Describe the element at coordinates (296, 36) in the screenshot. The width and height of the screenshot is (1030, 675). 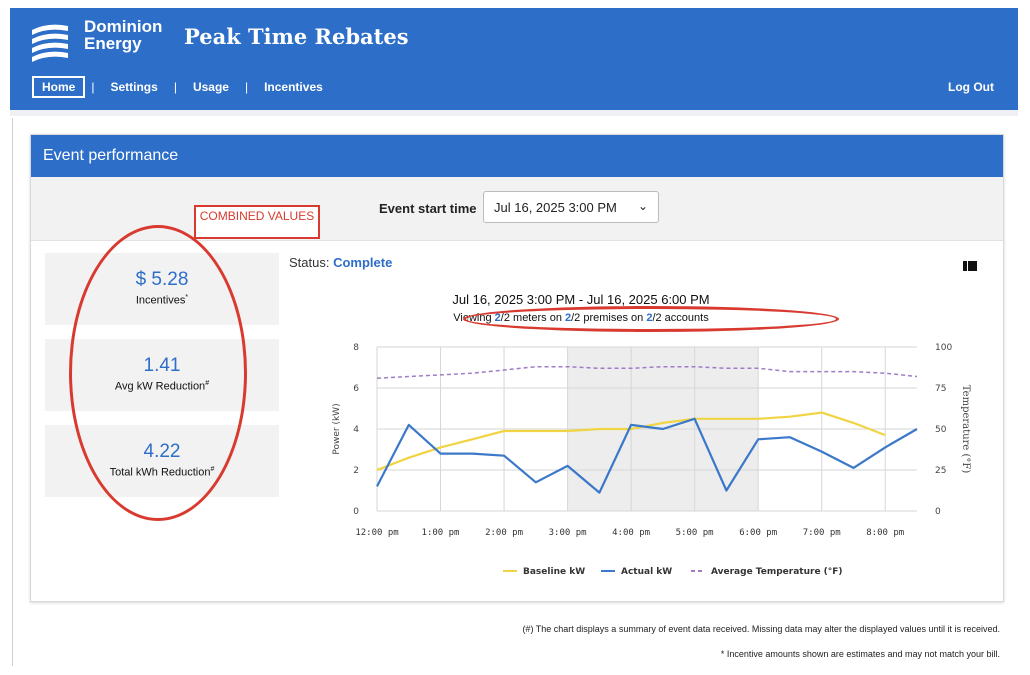
I see `app-title: Peak Time Rebates` at that location.